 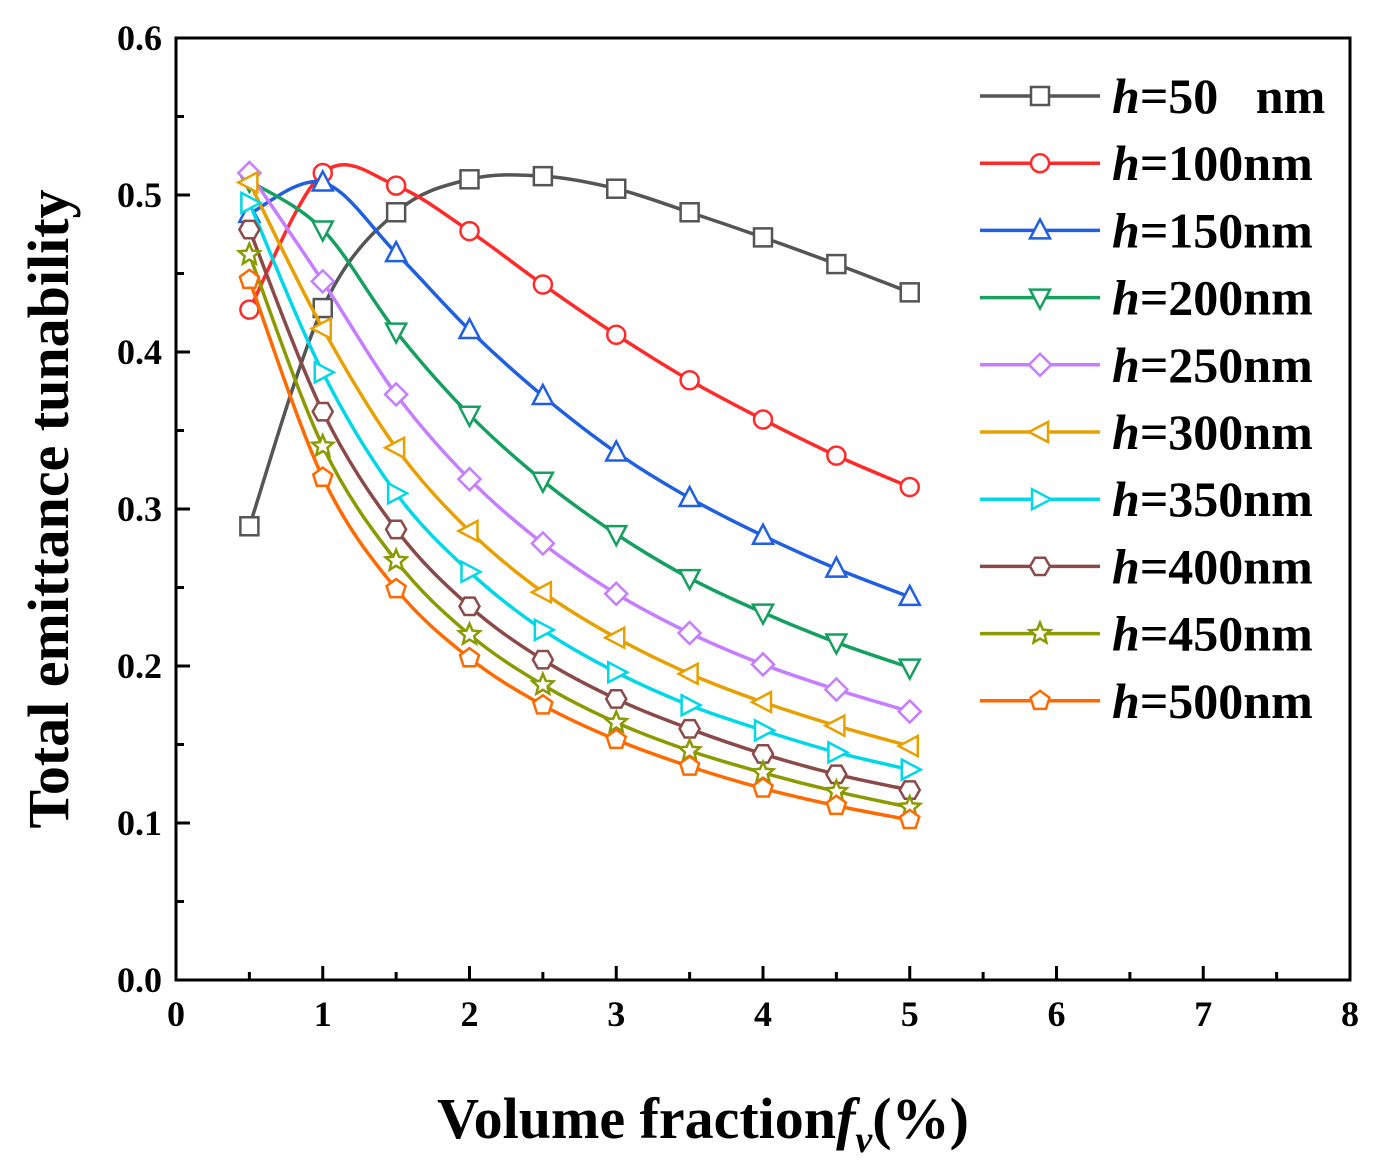 I want to click on legend-item: h=250nm, so click(x=1146, y=365).